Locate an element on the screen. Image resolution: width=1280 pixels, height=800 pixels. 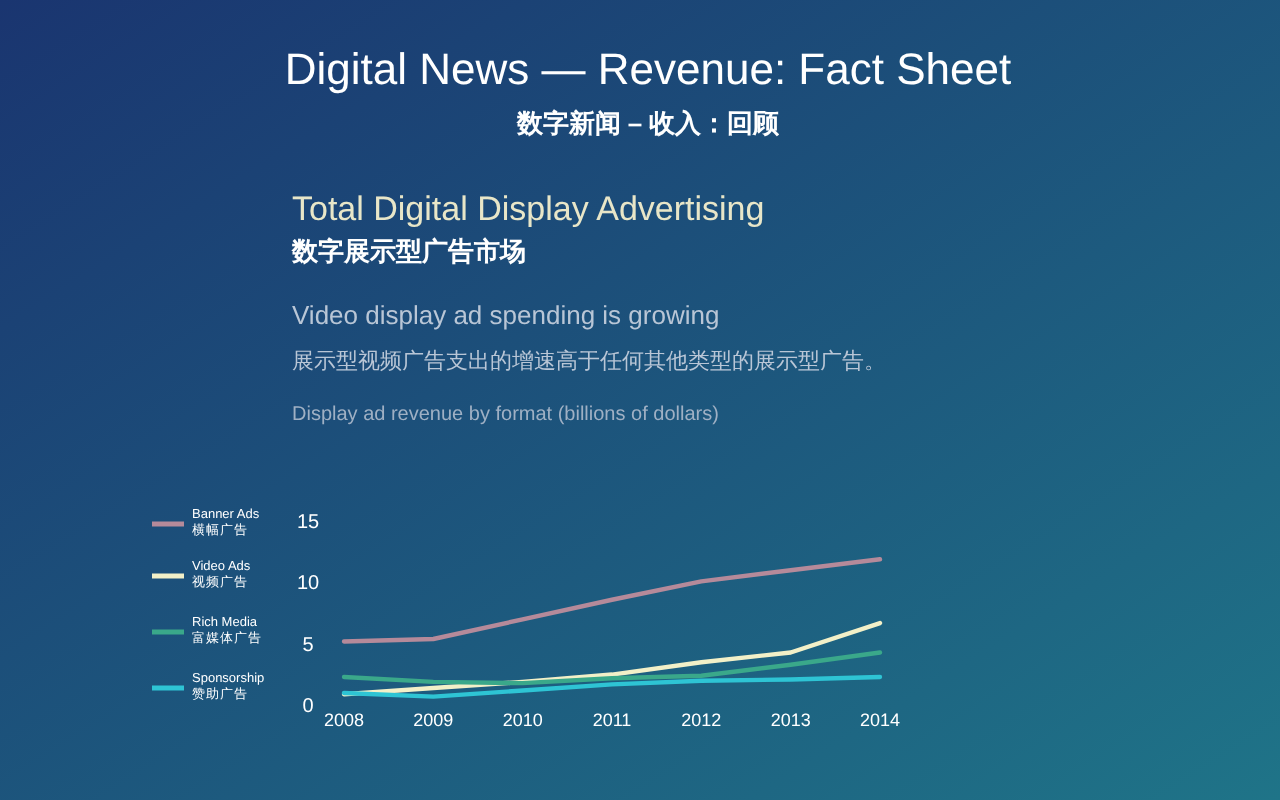
text: Total Digital Display Advertising is located at coordinates (528, 209).